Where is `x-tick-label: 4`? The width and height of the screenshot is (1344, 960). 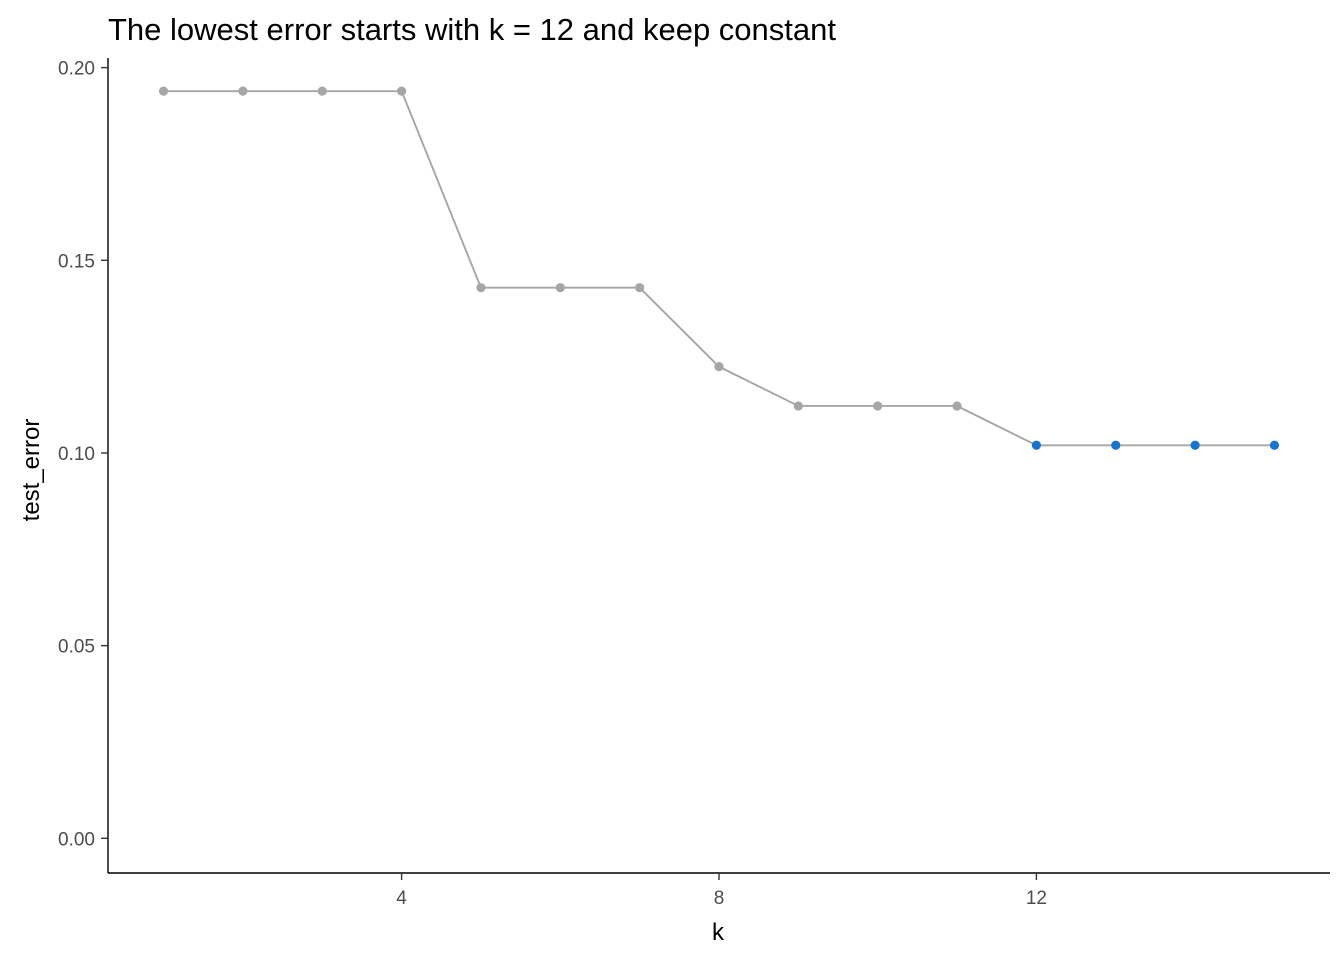
x-tick-label: 4 is located at coordinates (401, 898).